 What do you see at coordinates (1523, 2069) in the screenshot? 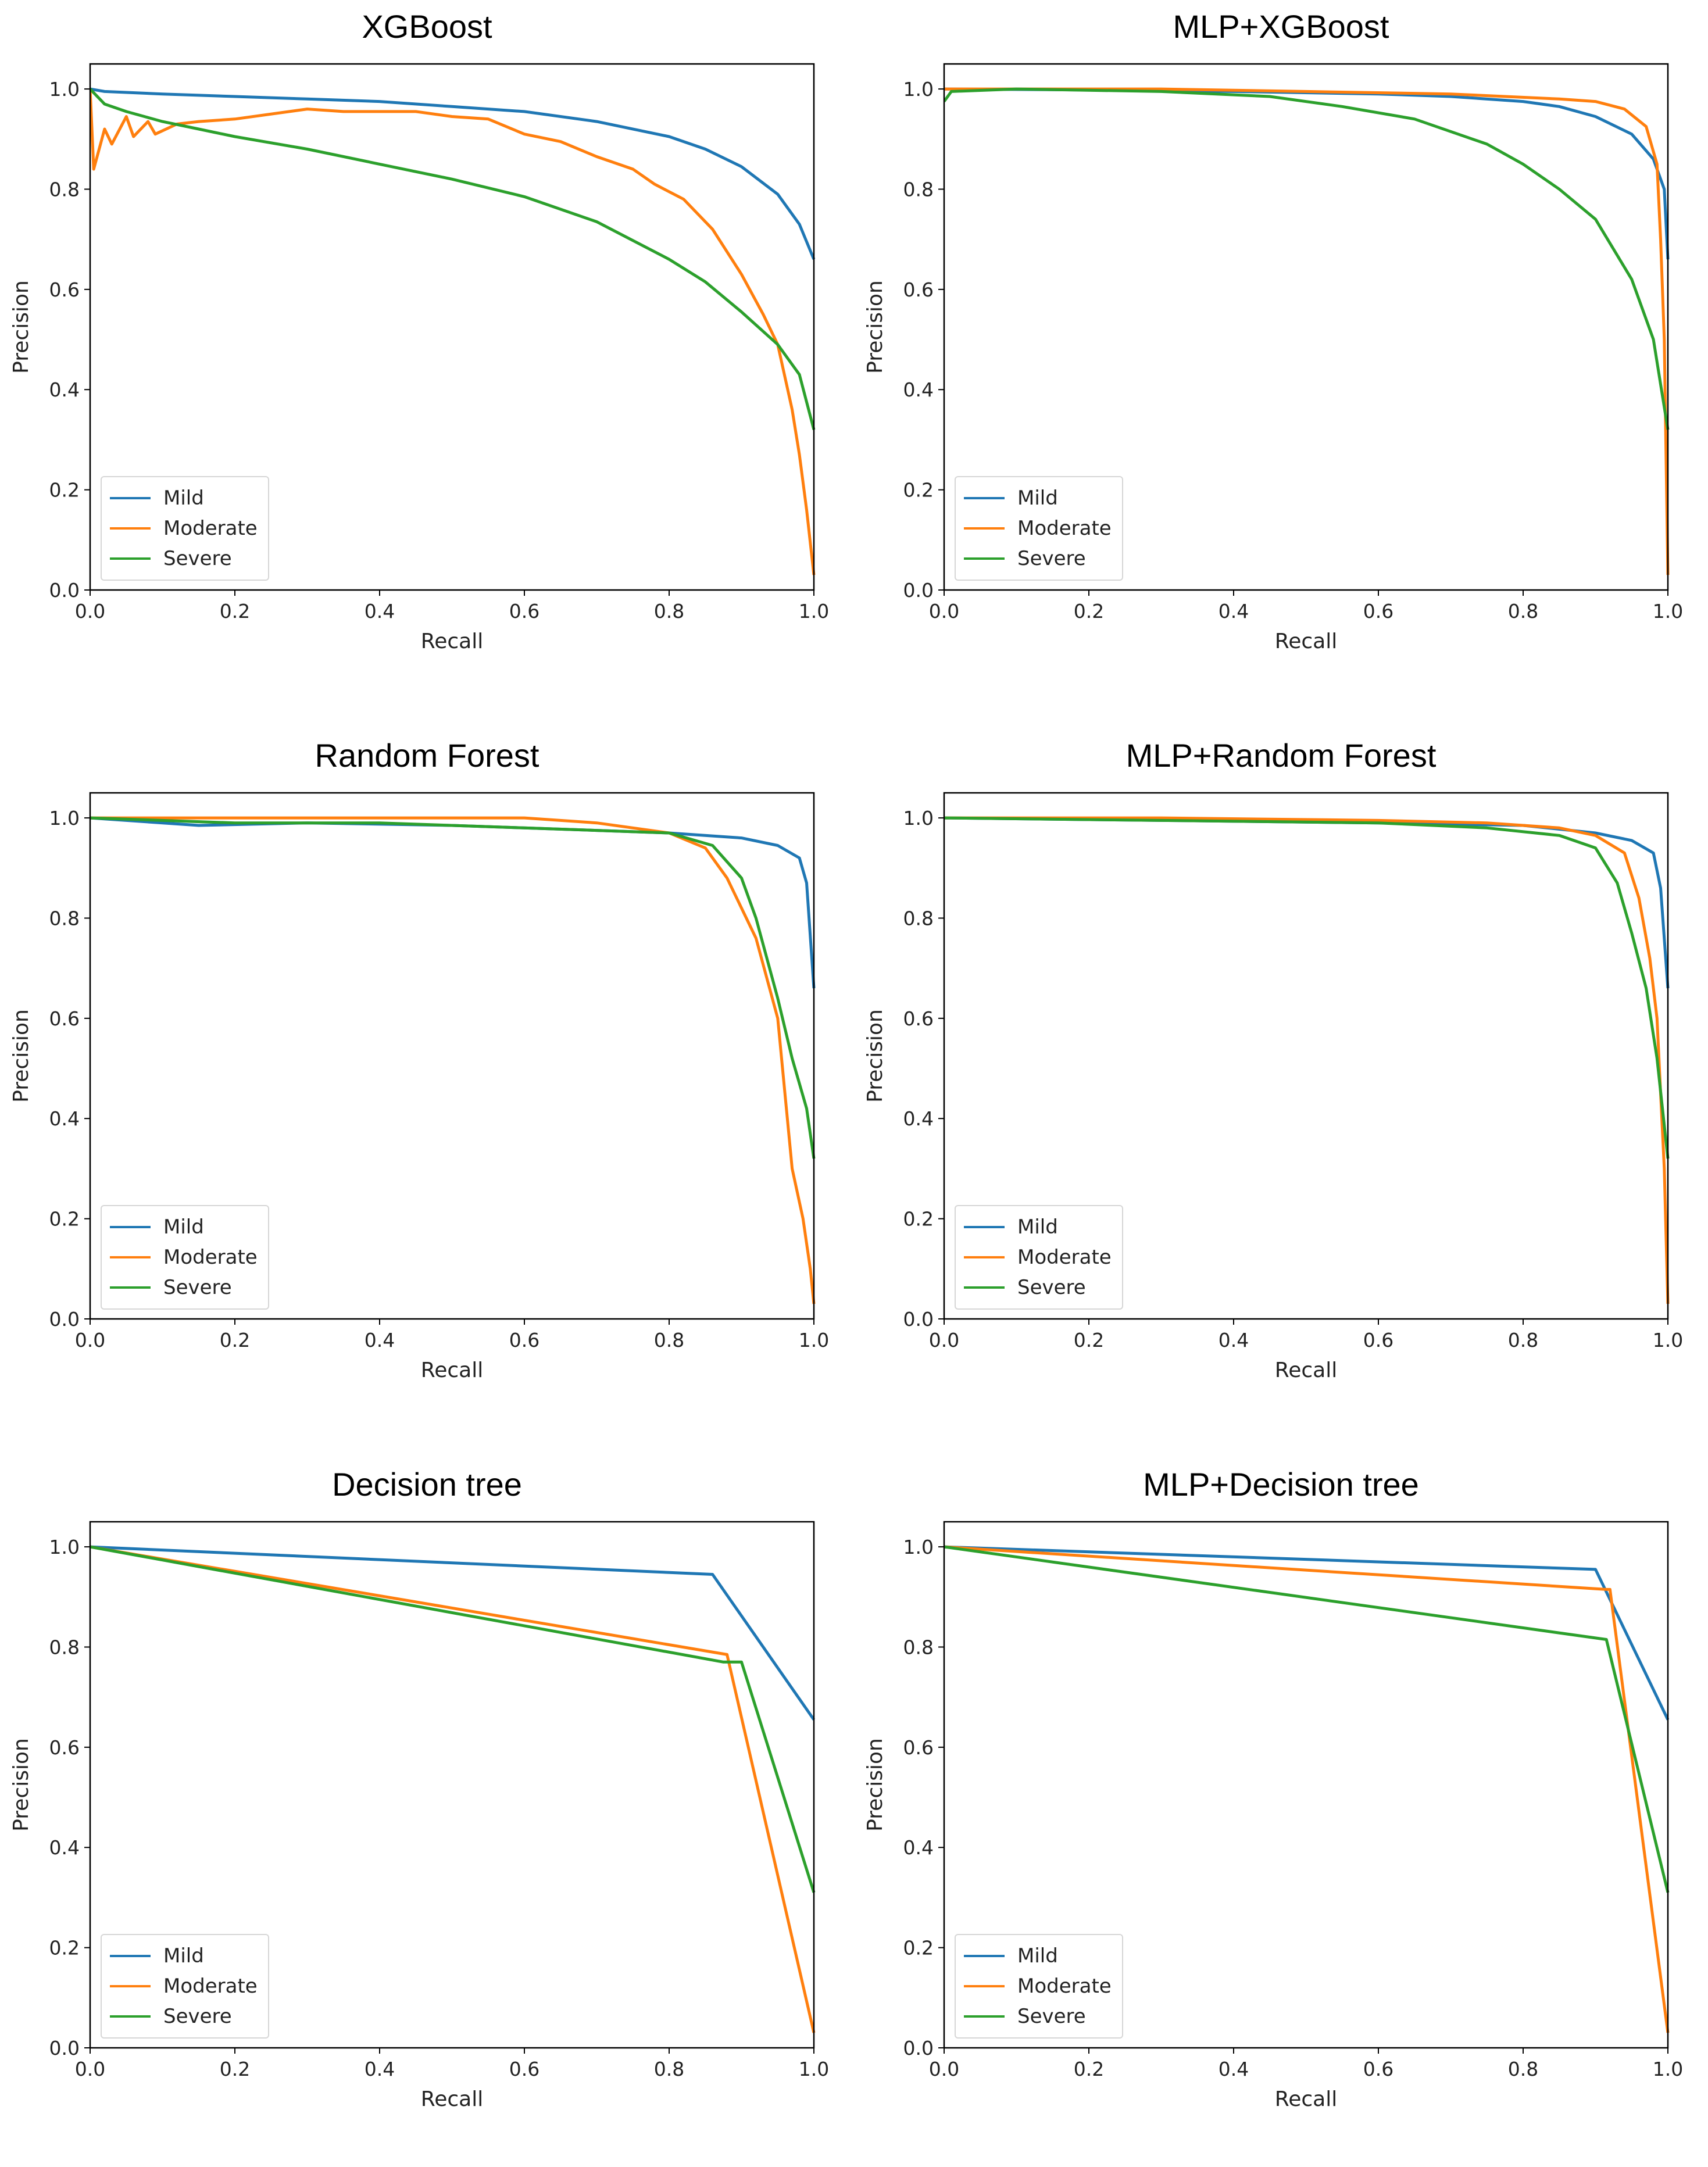
I see `x-tick-label: 0.8` at bounding box center [1523, 2069].